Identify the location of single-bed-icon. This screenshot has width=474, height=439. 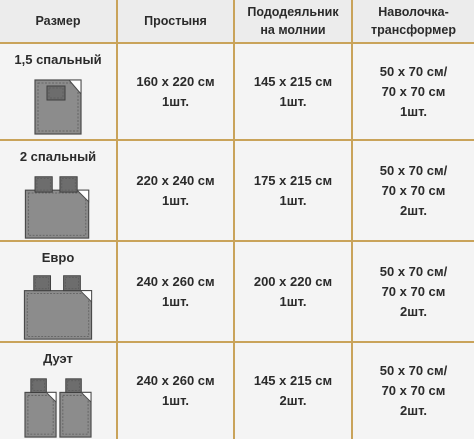
(58, 107).